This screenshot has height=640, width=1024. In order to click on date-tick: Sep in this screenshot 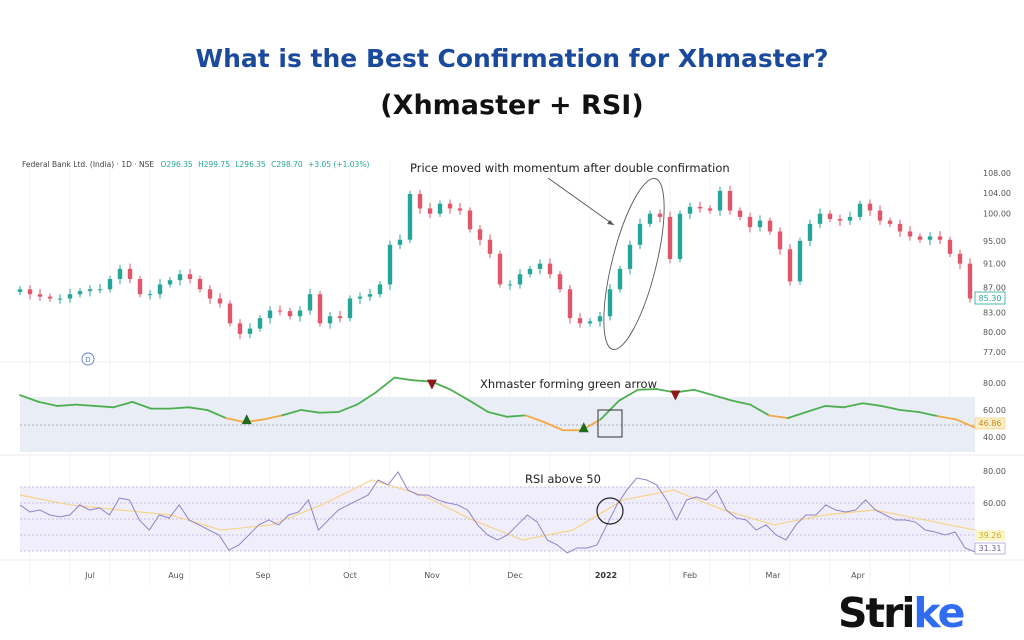, I will do `click(262, 575)`.